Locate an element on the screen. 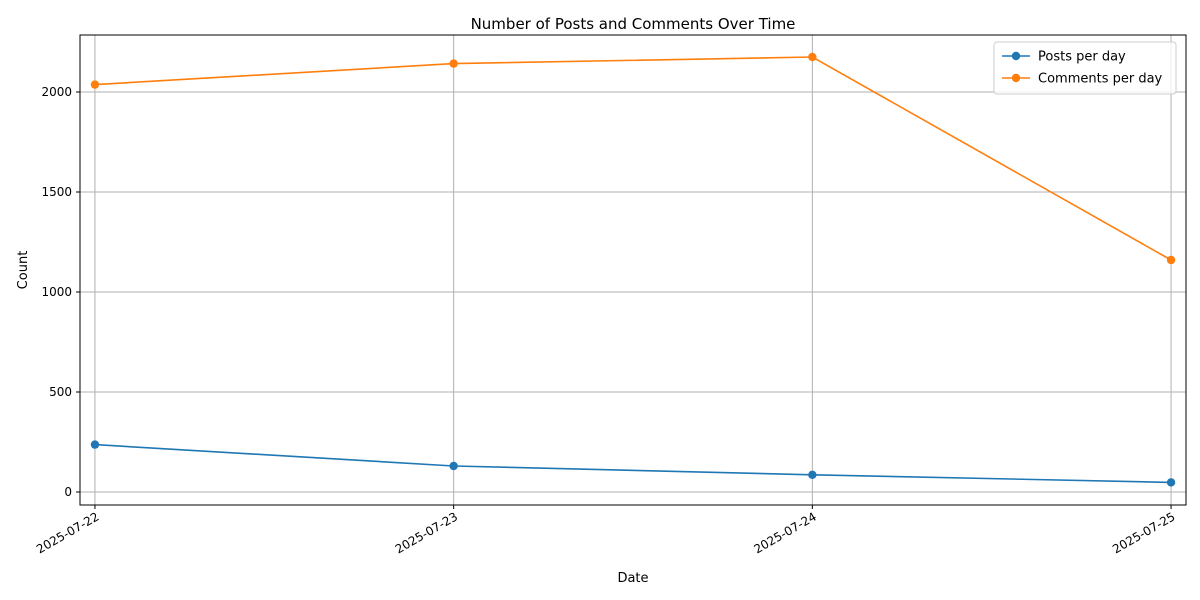 The height and width of the screenshot is (600, 1200). x-tick-label: 2025-07-25 is located at coordinates (1143, 532).